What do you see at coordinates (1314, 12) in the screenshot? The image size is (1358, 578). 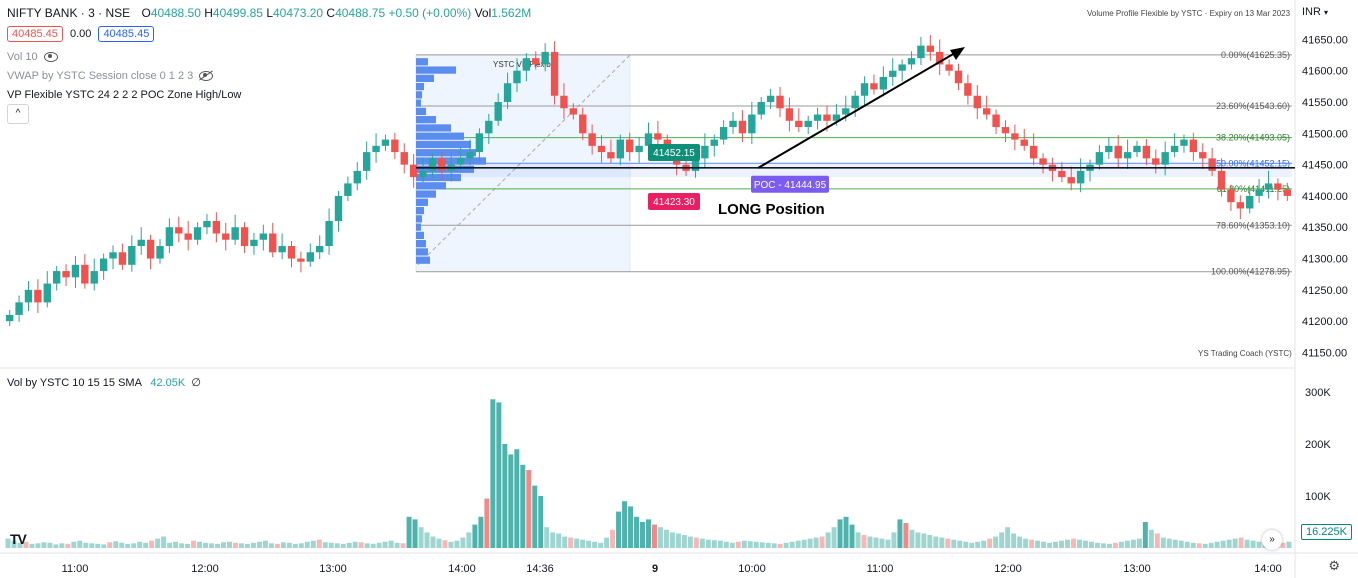 I see `currency-selector: INR ▾` at bounding box center [1314, 12].